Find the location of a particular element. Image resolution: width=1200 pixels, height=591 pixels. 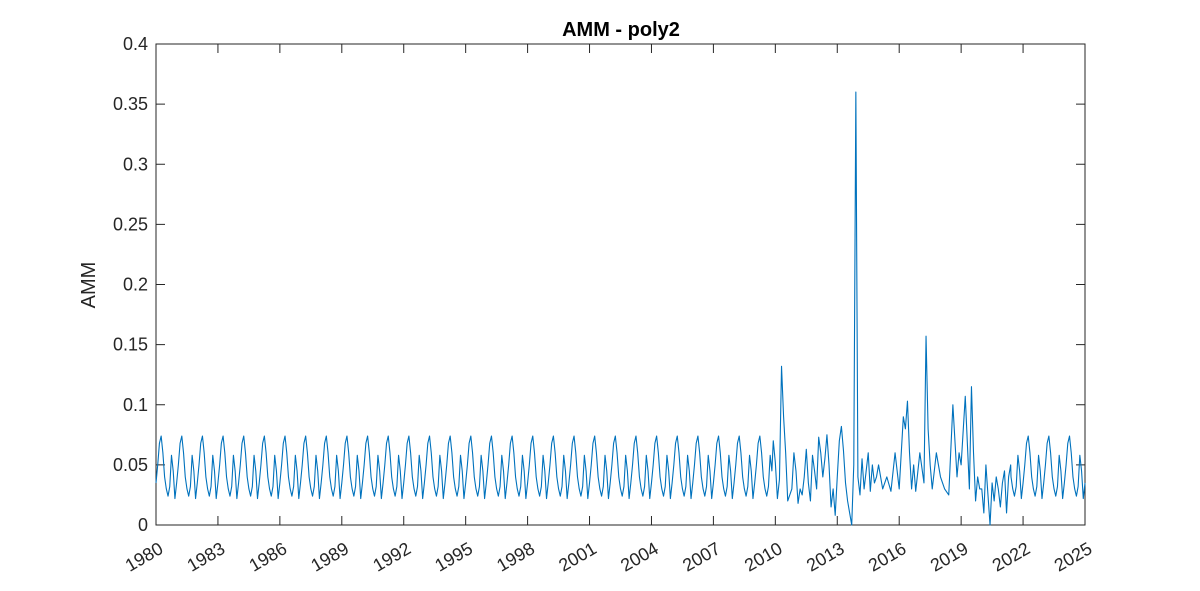

y-tick-label: 0.4 is located at coordinates (135, 44).